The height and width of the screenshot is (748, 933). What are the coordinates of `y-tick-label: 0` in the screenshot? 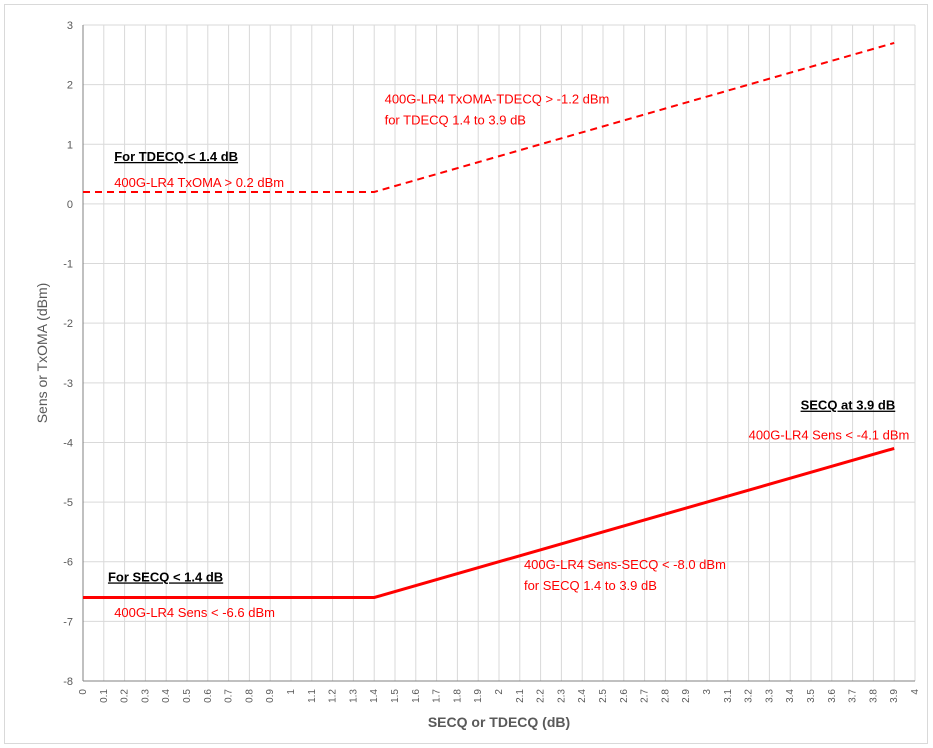 It's located at (70, 205).